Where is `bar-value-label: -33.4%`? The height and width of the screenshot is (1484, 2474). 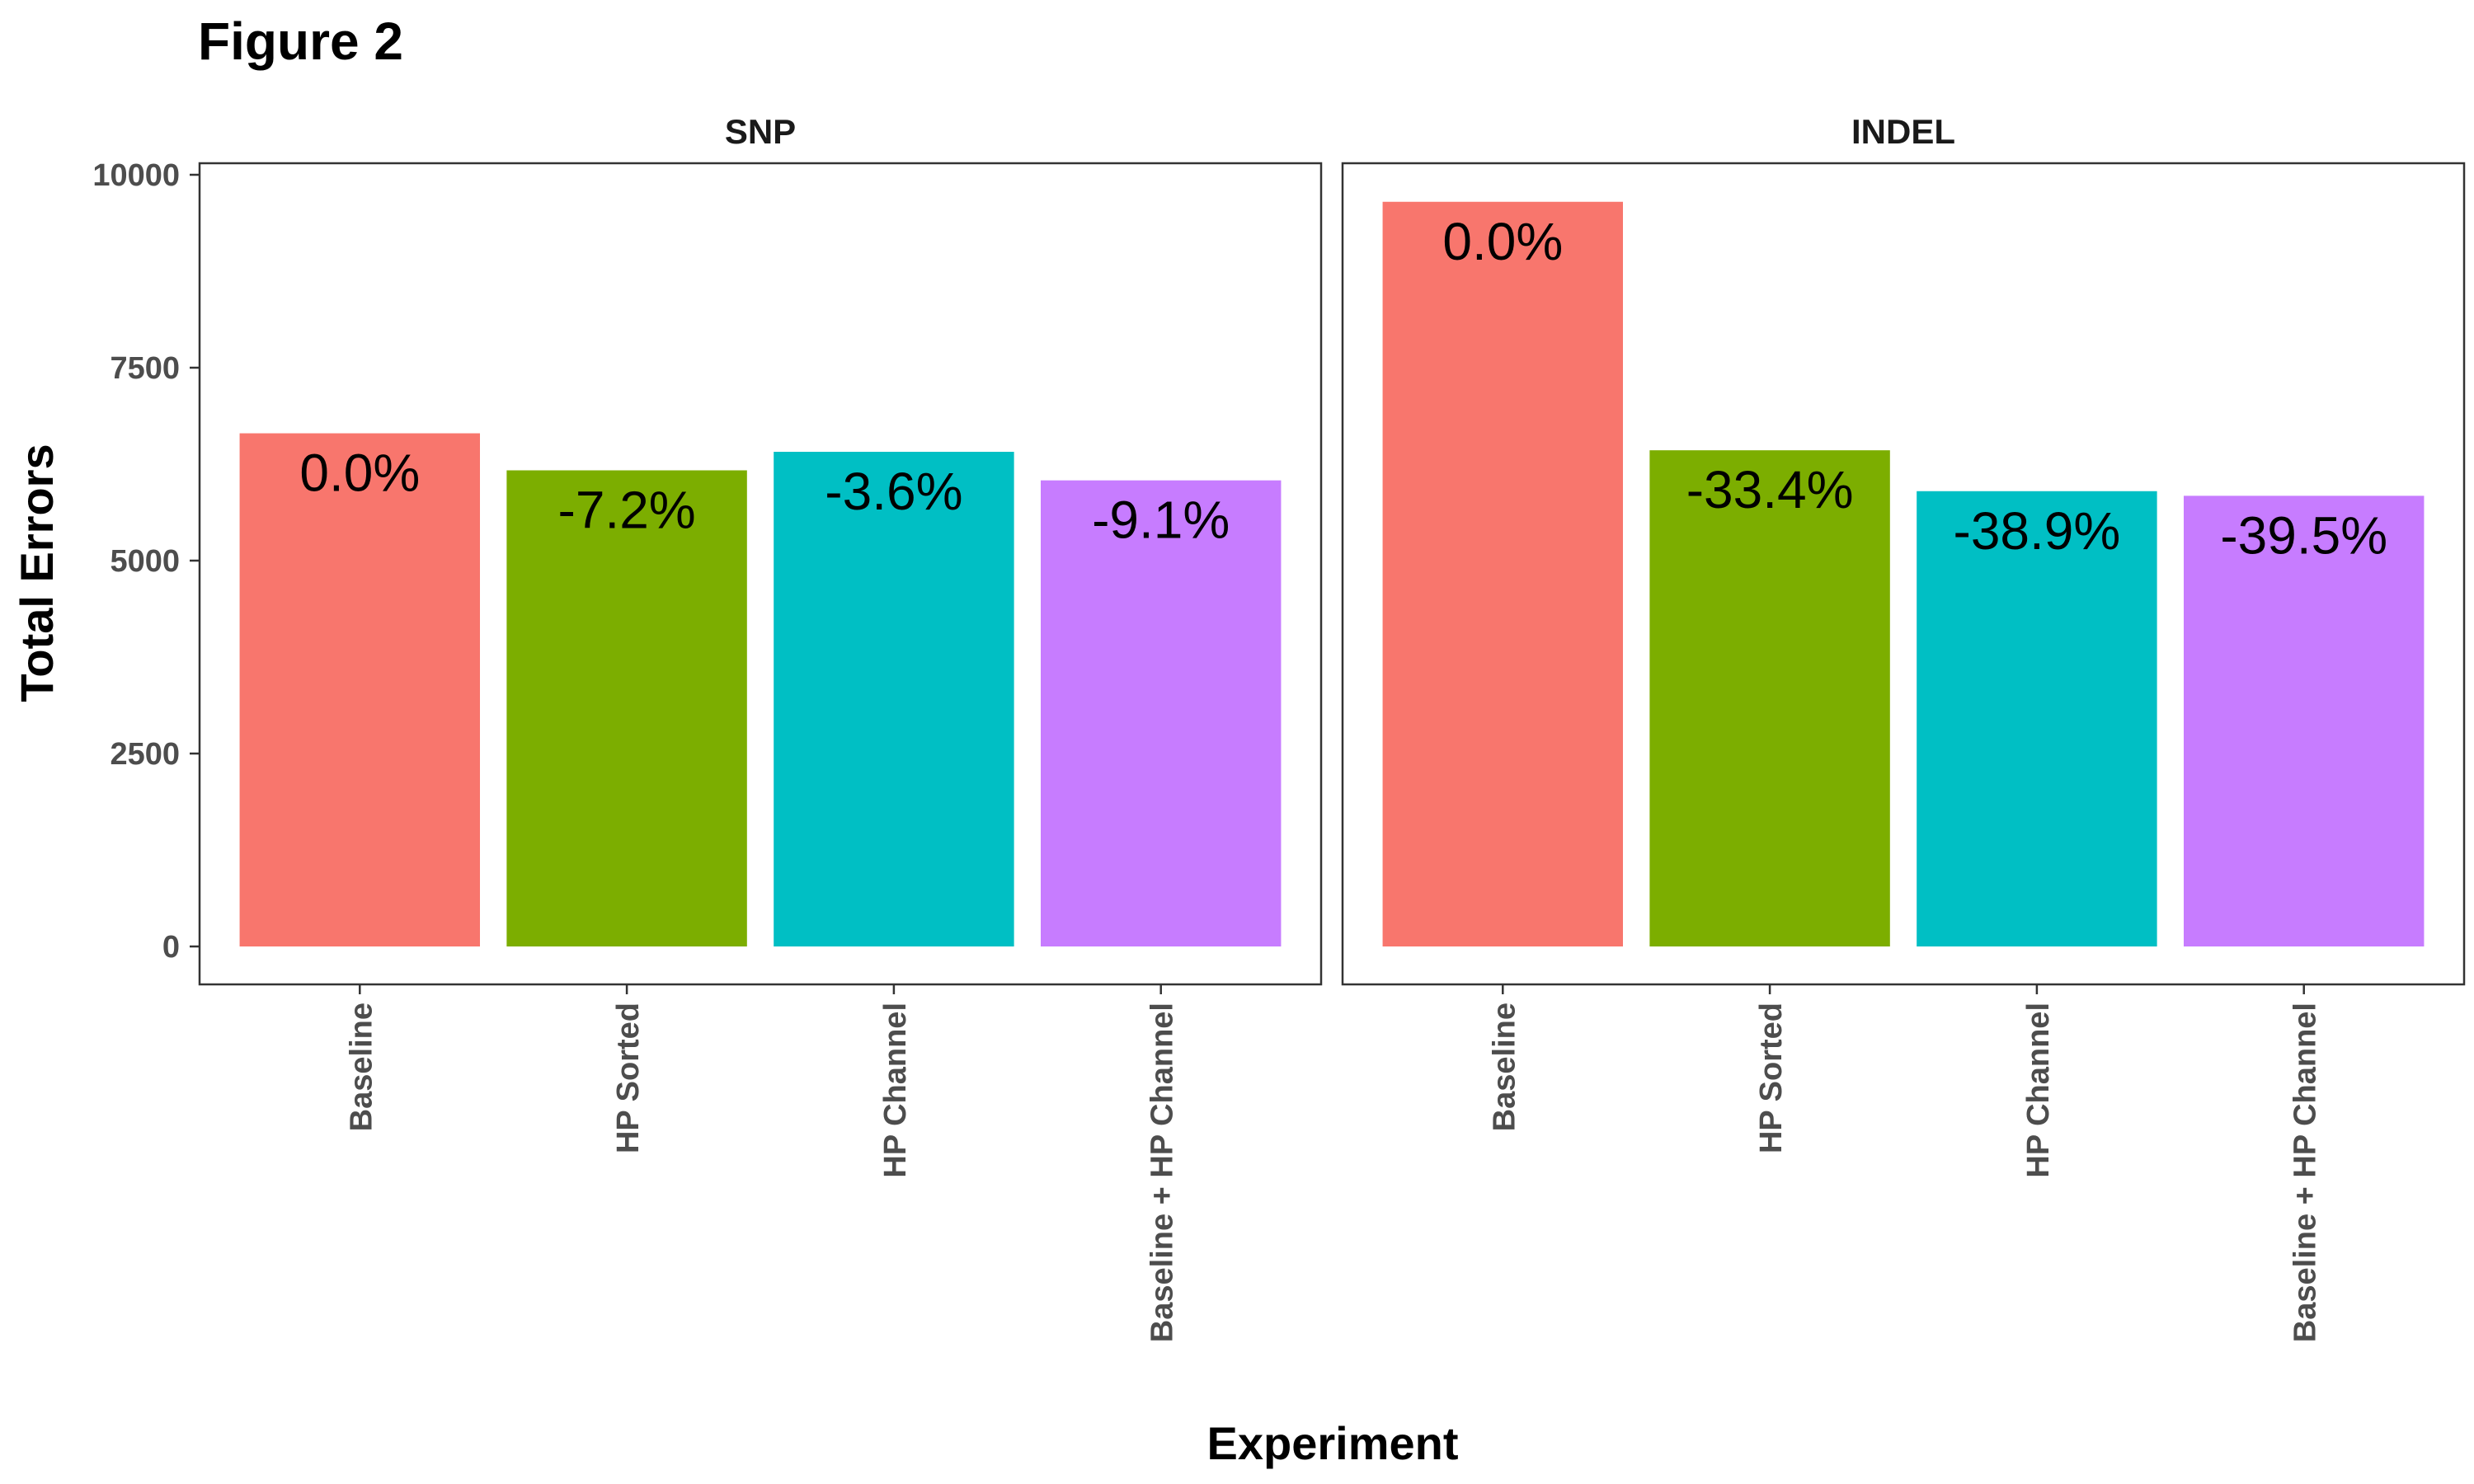
bar-value-label: -33.4% is located at coordinates (1770, 490).